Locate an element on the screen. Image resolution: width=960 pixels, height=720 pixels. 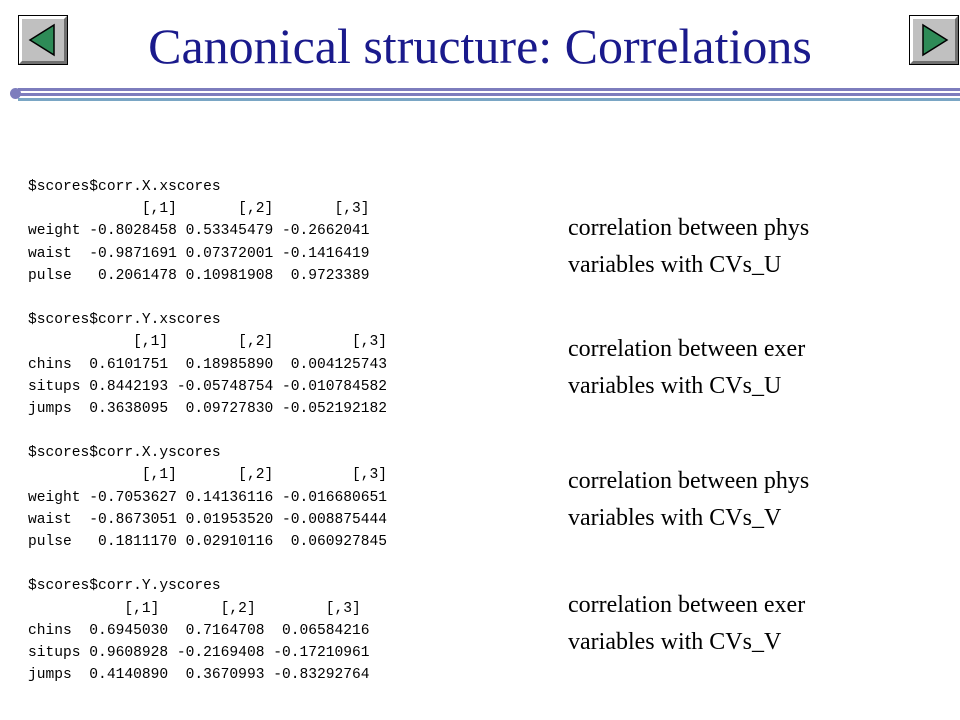
code-line: jumps 0.3638095 0.09727830 -0.052192182 is located at coordinates (208, 408).